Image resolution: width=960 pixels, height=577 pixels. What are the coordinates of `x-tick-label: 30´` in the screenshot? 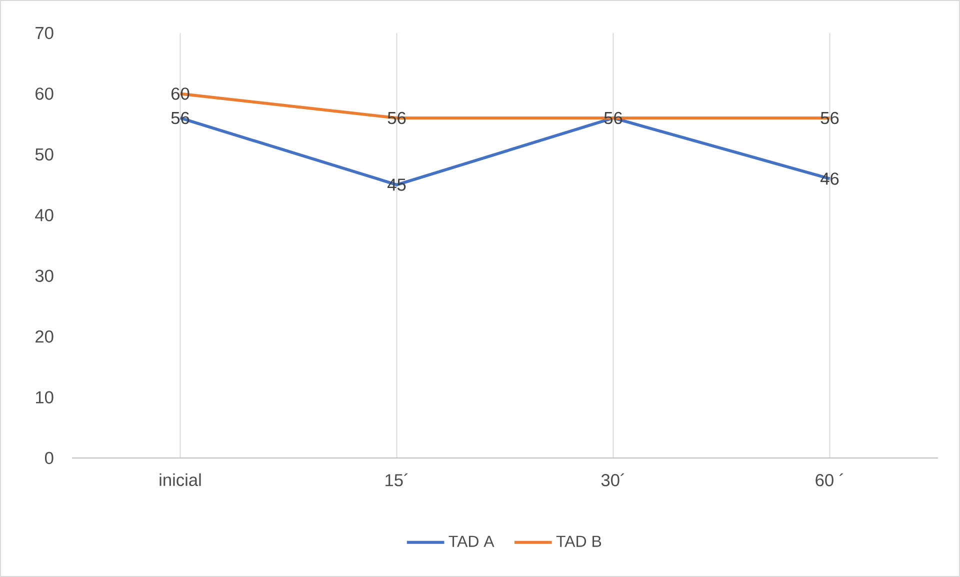 It's located at (612, 479).